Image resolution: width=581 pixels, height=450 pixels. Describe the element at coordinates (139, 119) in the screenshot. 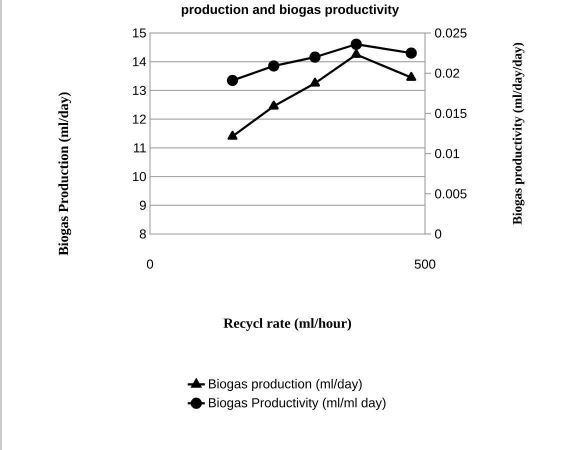

I see `y-tick-label: 12` at that location.